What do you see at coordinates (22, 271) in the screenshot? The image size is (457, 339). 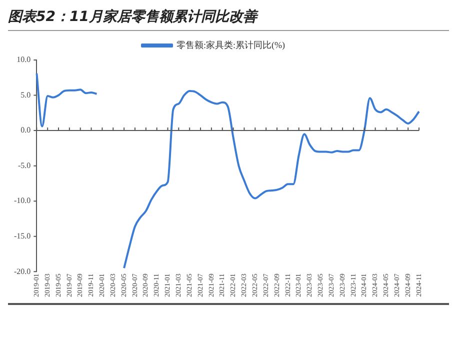 I see `y-tick-label: -20.0` at bounding box center [22, 271].